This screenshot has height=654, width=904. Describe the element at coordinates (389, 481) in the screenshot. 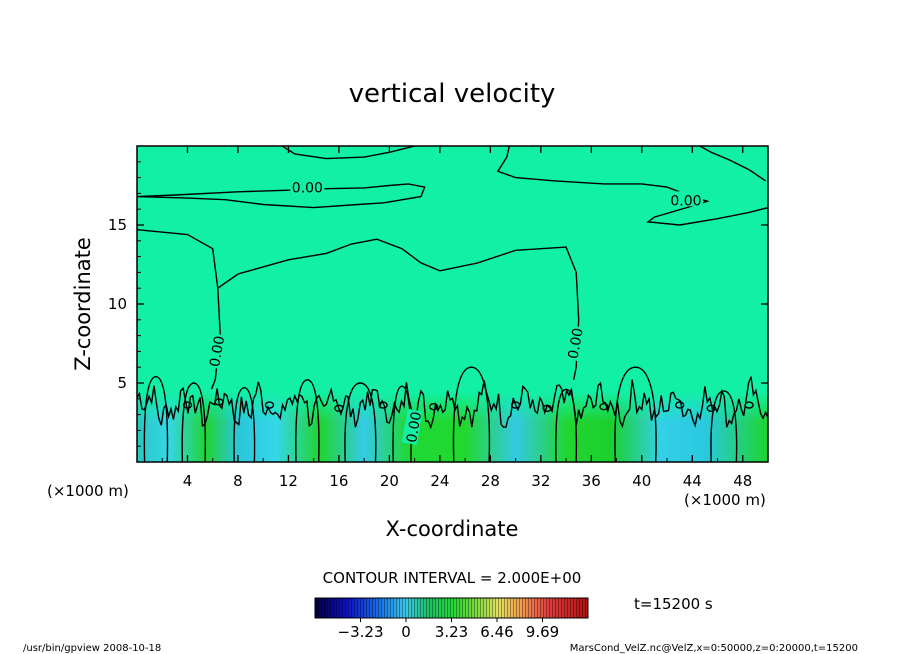

I see `x-tick-label: 20` at that location.